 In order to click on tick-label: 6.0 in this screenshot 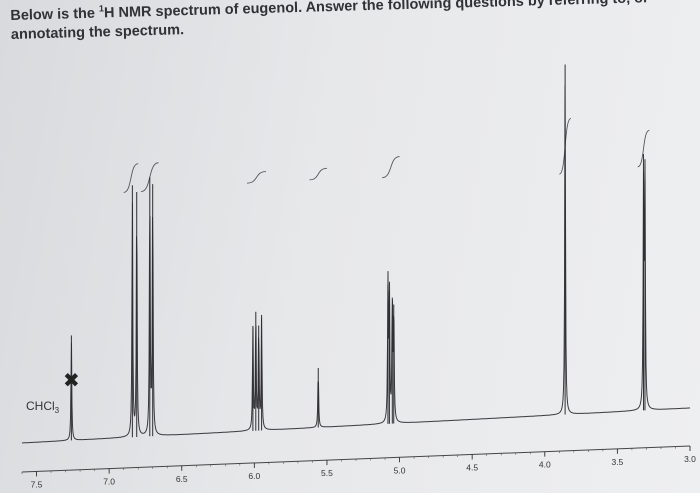, I will do `click(254, 476)`.